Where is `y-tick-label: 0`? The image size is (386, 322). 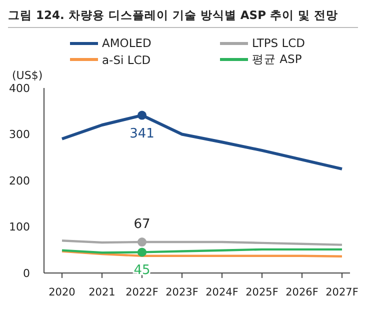
y-tick-label: 0 is located at coordinates (26, 273).